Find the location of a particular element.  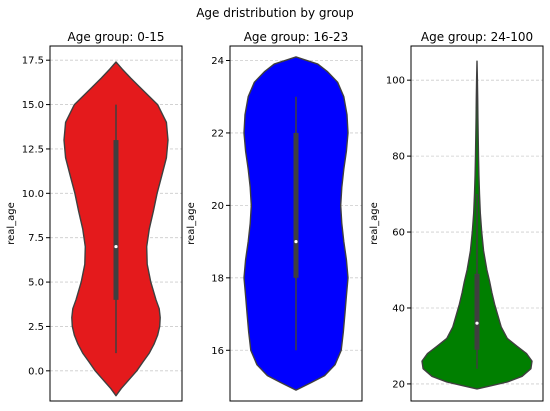

y-tick-label: 100 is located at coordinates (395, 81).